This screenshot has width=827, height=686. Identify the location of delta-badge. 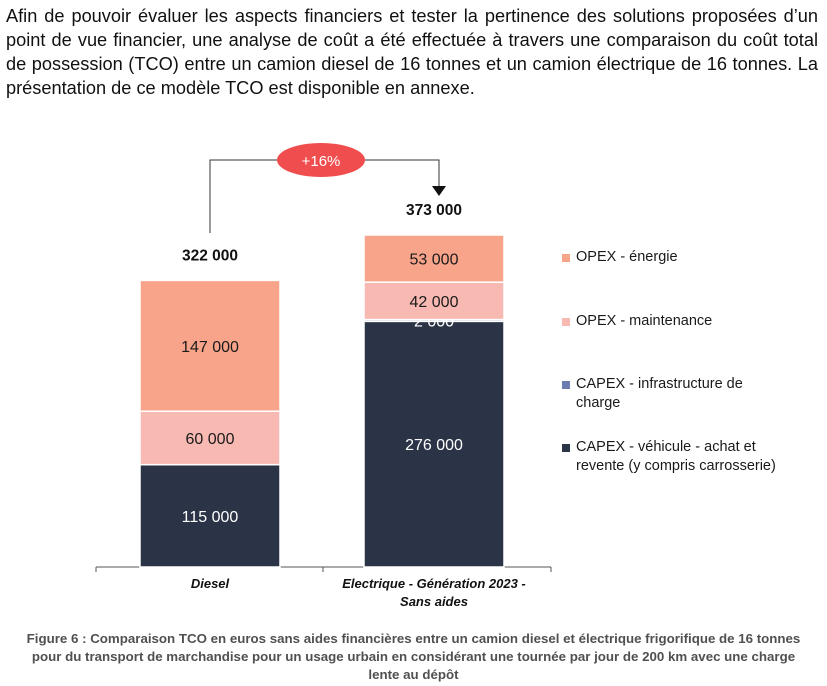
(321, 160).